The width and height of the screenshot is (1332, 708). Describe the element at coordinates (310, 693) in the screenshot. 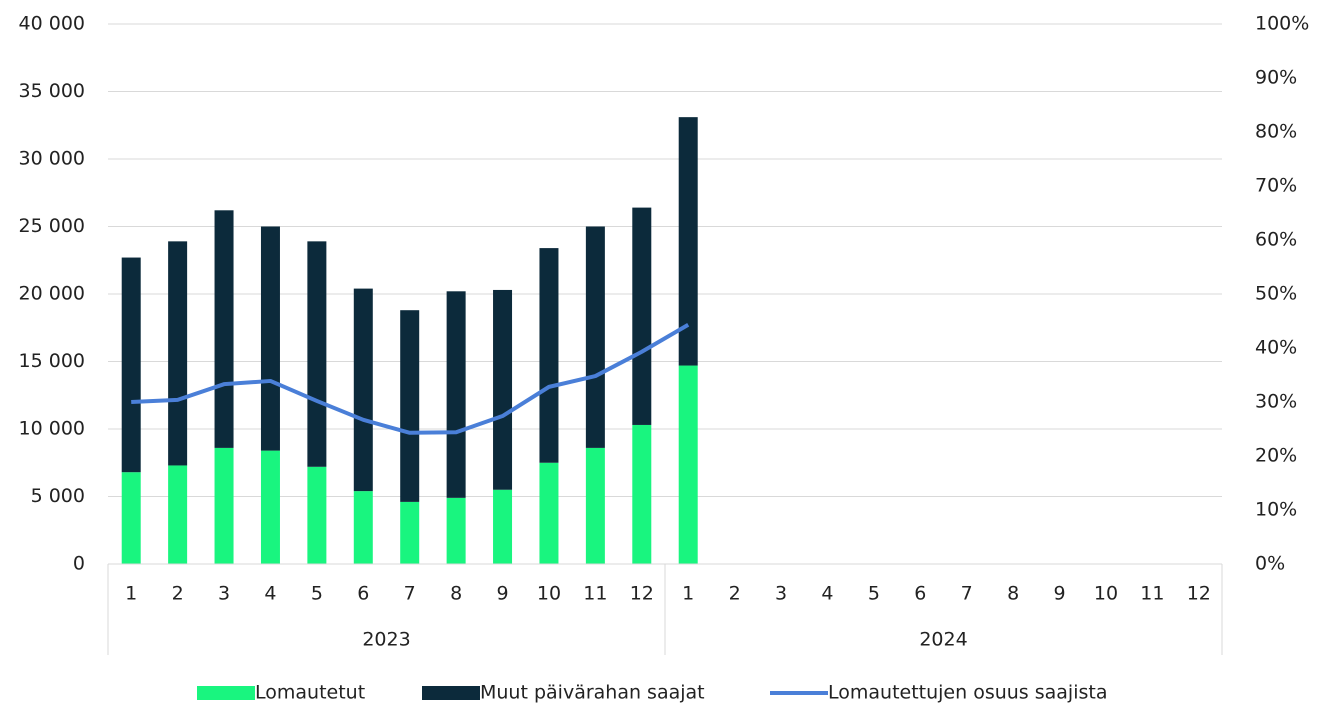

I see `legend-label: Lomautetut` at that location.